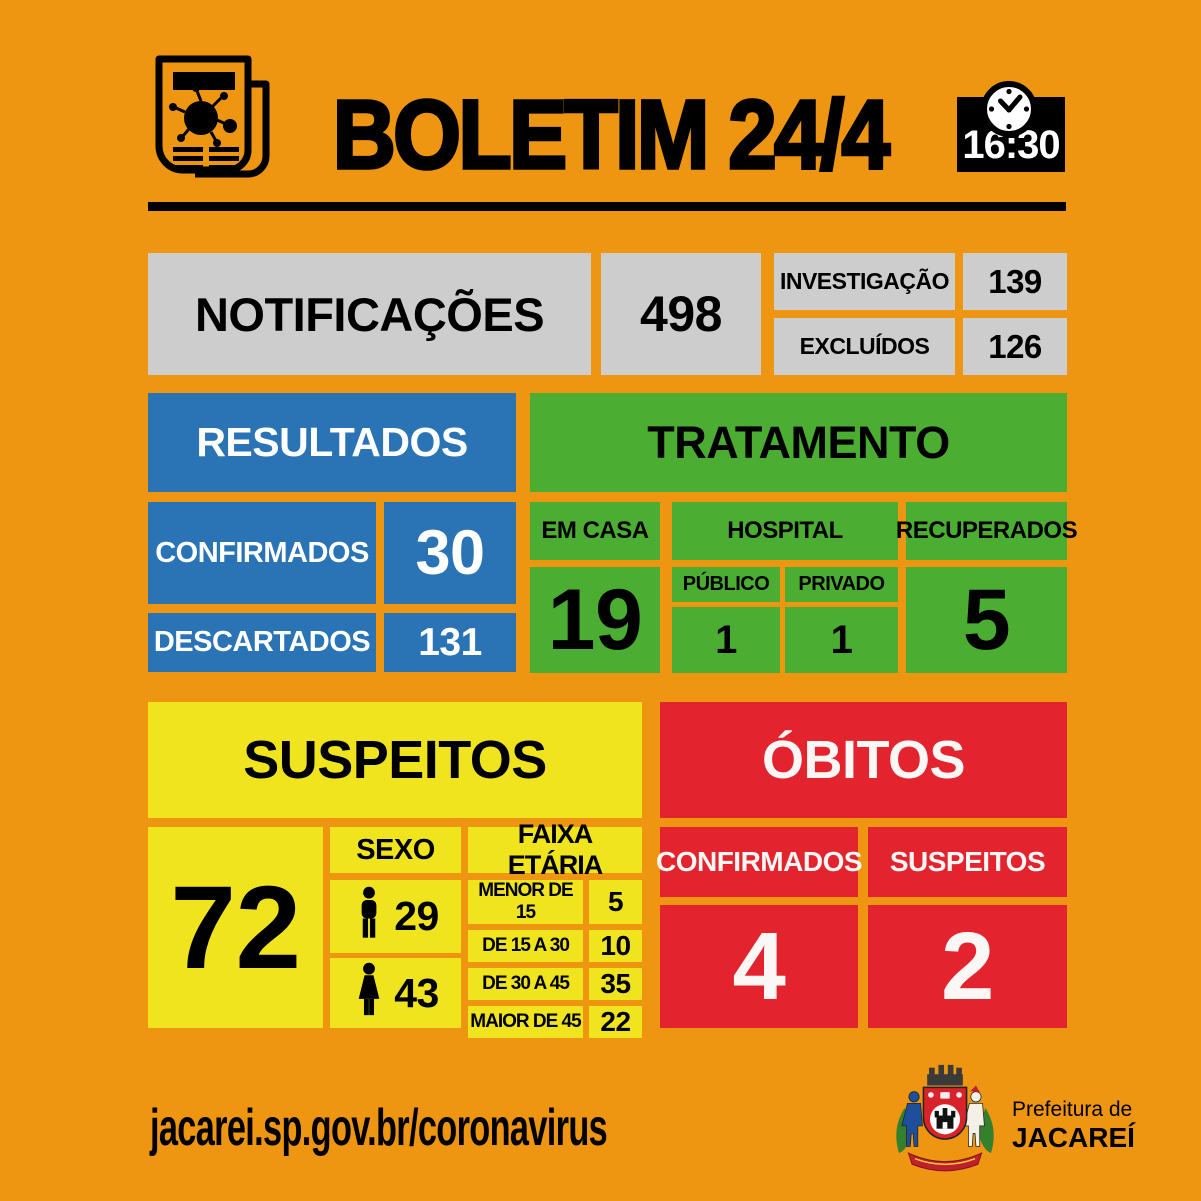 The image size is (1201, 1201). What do you see at coordinates (595, 620) in the screenshot?
I see `treatment-home-value: 19` at bounding box center [595, 620].